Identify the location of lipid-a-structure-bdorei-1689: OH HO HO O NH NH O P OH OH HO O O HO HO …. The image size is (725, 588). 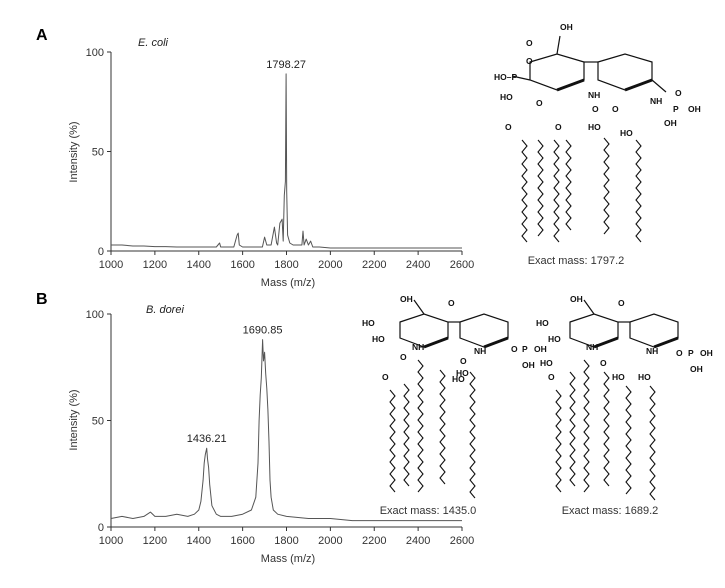
(624, 405).